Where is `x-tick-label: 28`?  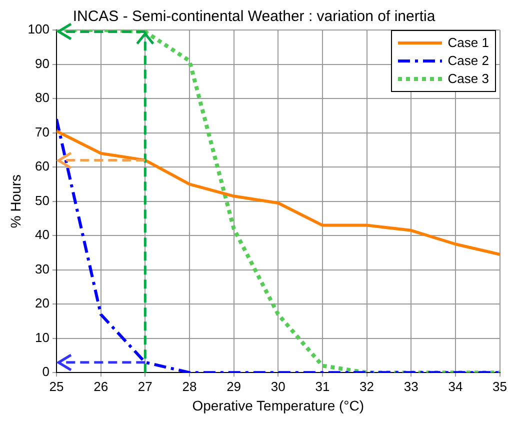
x-tick-label: 28 is located at coordinates (189, 386).